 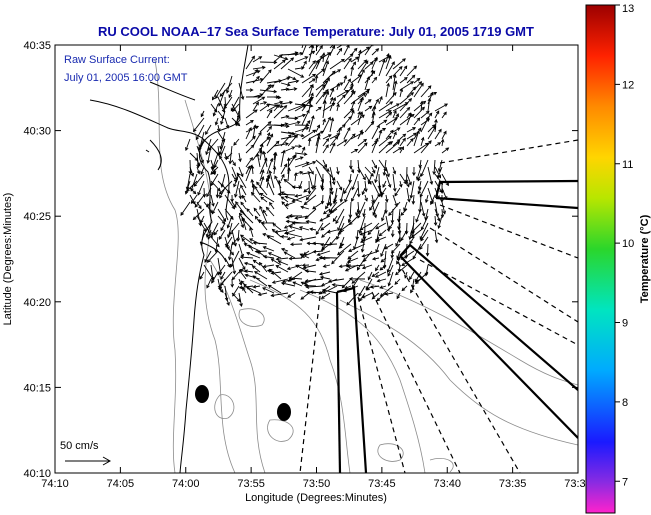 I want to click on x-axis-label: Longitude (Degrees:Minutes), so click(x=316, y=498).